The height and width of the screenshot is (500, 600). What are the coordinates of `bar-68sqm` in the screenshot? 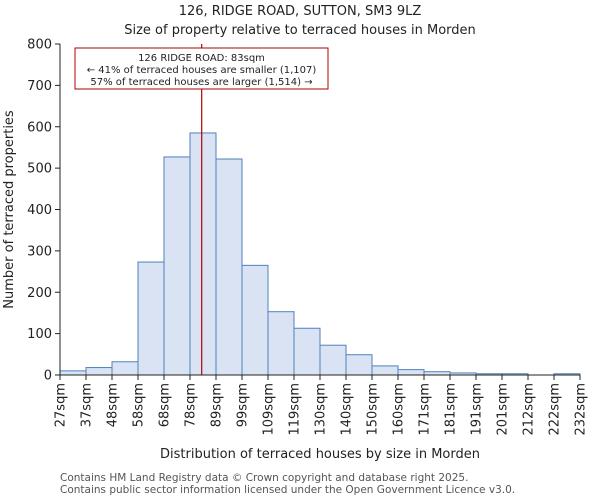 It's located at (177, 266).